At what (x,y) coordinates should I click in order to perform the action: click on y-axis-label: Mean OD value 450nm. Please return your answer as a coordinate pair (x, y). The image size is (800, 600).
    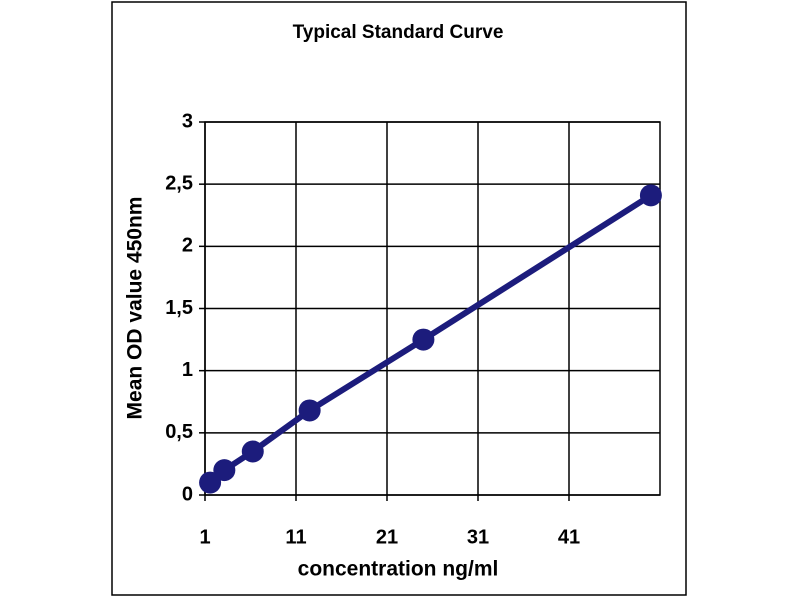
    Looking at the image, I should click on (135, 308).